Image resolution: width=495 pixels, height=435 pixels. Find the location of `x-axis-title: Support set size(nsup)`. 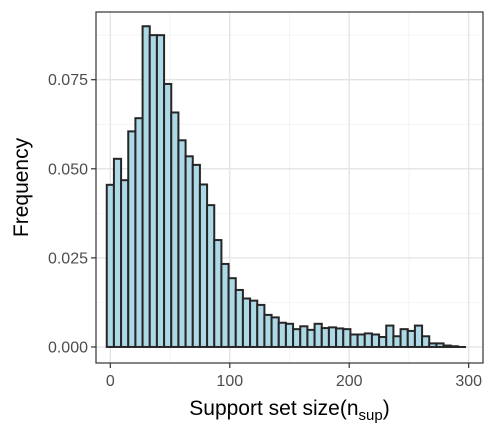

x-axis-title: Support set size(nsup) is located at coordinates (289, 410).